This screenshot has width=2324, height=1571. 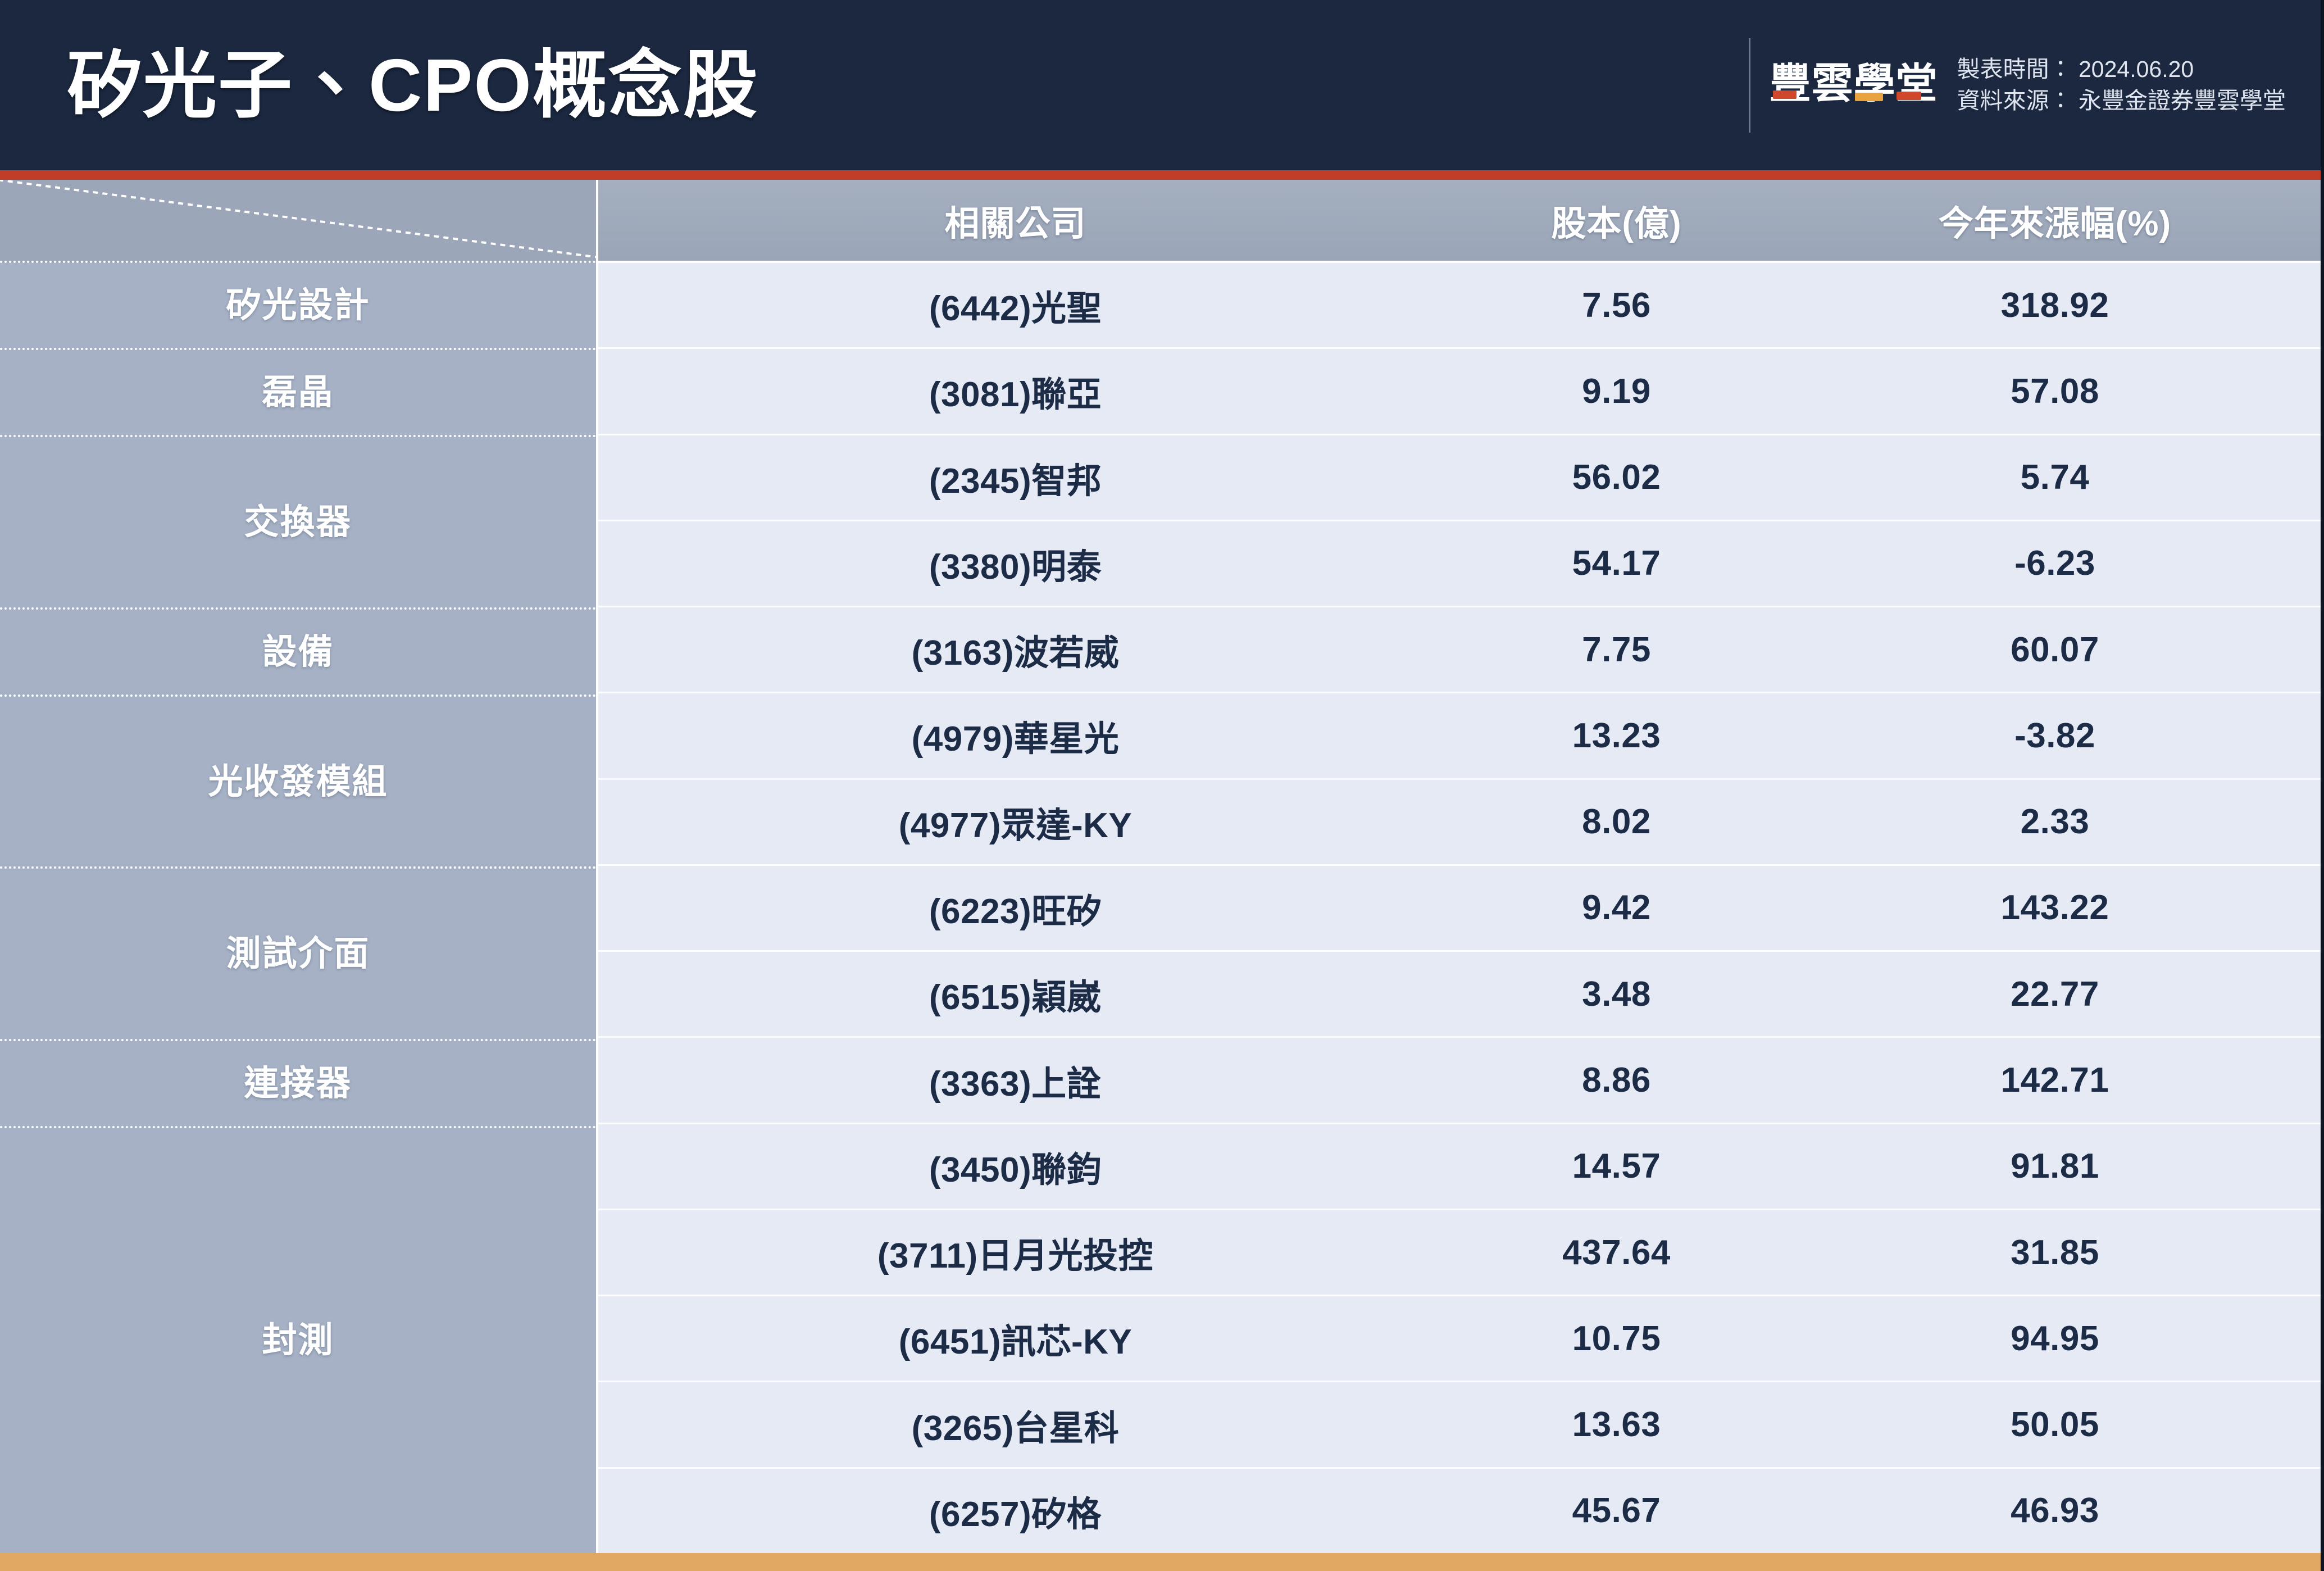 I want to click on category-label: 交換器, so click(x=298, y=522).